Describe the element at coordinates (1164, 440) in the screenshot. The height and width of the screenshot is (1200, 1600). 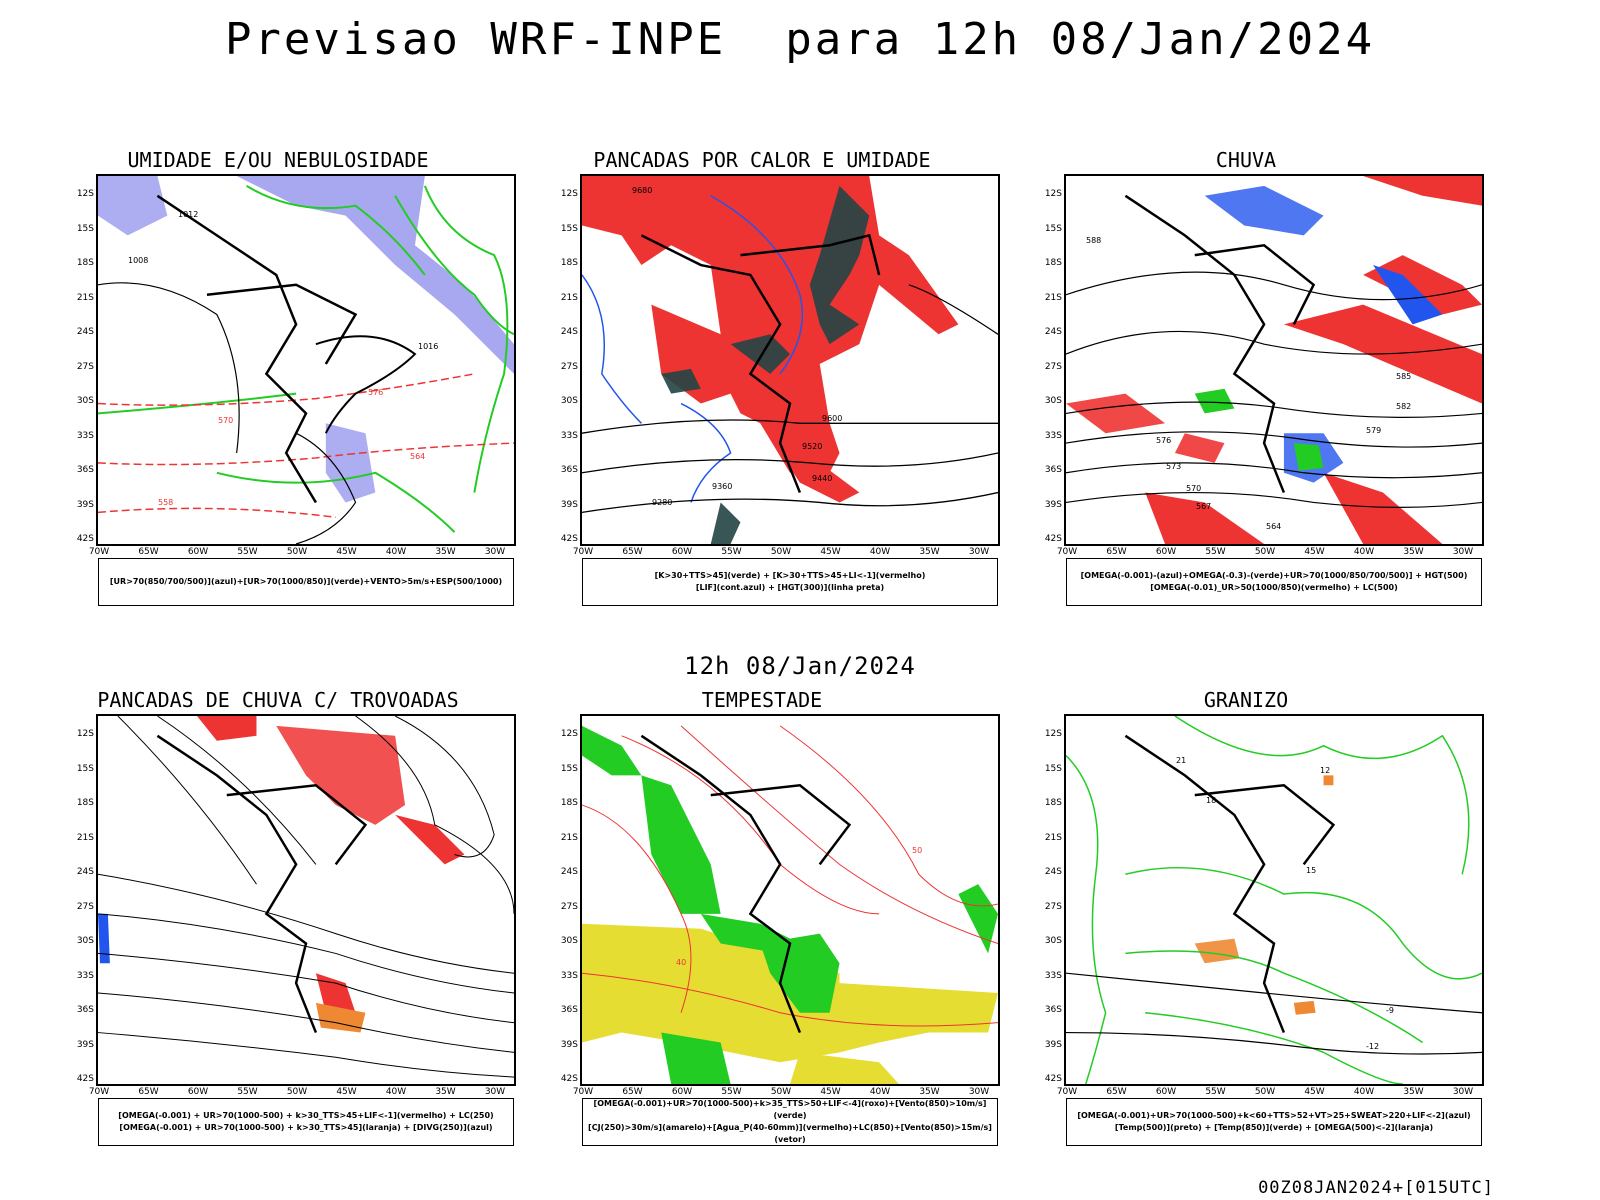
I see `contour-label: 576` at that location.